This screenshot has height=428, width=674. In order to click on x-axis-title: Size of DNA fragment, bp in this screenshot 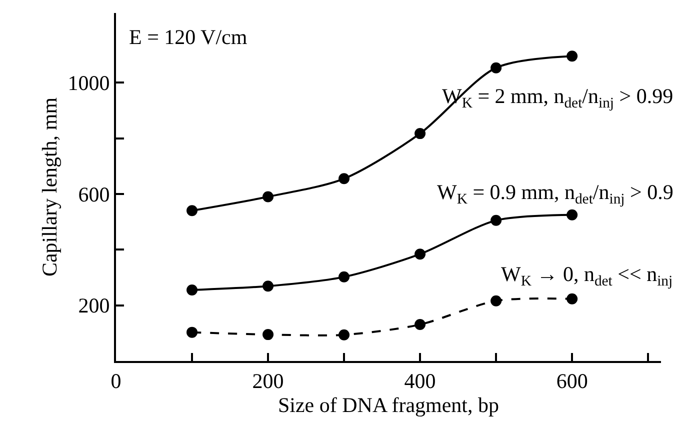, I will do `click(389, 405)`.